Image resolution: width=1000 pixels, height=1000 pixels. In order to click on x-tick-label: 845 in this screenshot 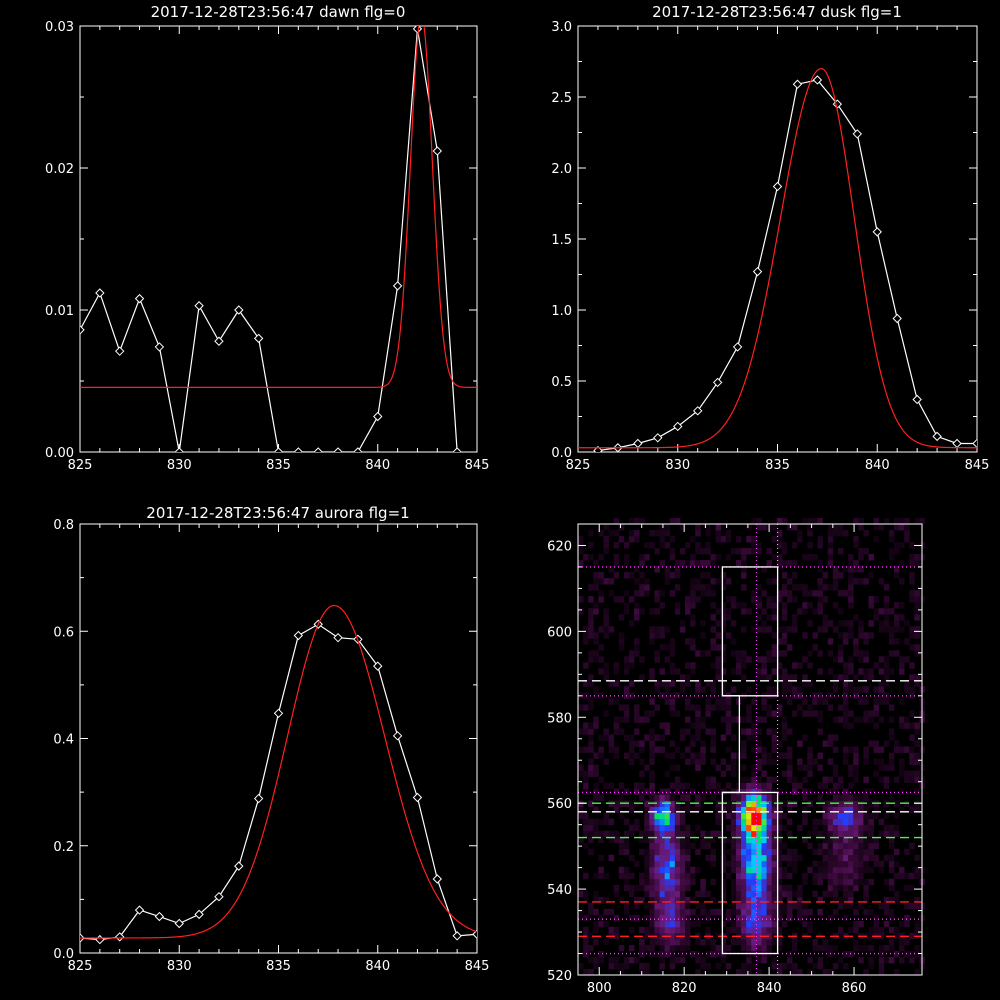, I will do `click(477, 465)`.